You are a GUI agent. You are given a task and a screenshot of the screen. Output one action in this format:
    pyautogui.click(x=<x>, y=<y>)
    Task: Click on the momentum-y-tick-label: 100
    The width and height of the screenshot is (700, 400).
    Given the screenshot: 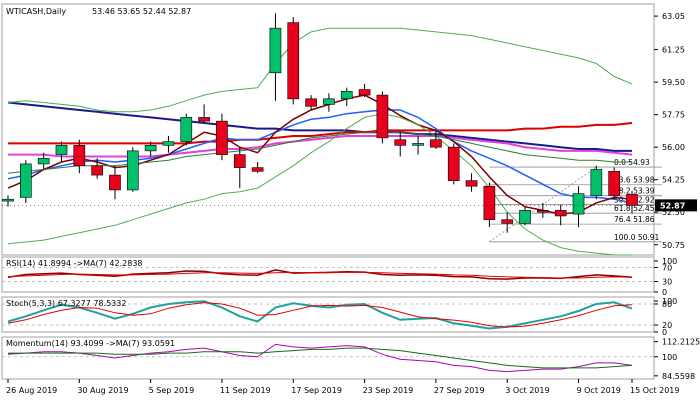 What is the action you would take?
    pyautogui.click(x=669, y=357)
    